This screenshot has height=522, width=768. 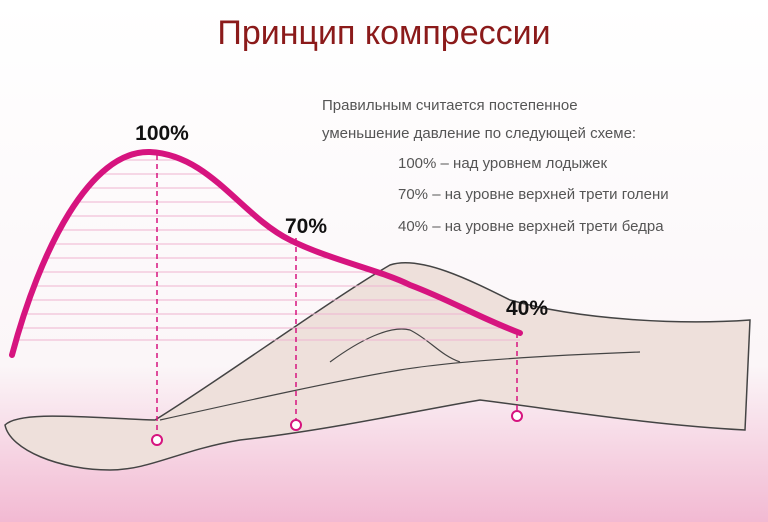 What do you see at coordinates (383, 33) in the screenshot?
I see `title: Принцип компрессии` at bounding box center [383, 33].